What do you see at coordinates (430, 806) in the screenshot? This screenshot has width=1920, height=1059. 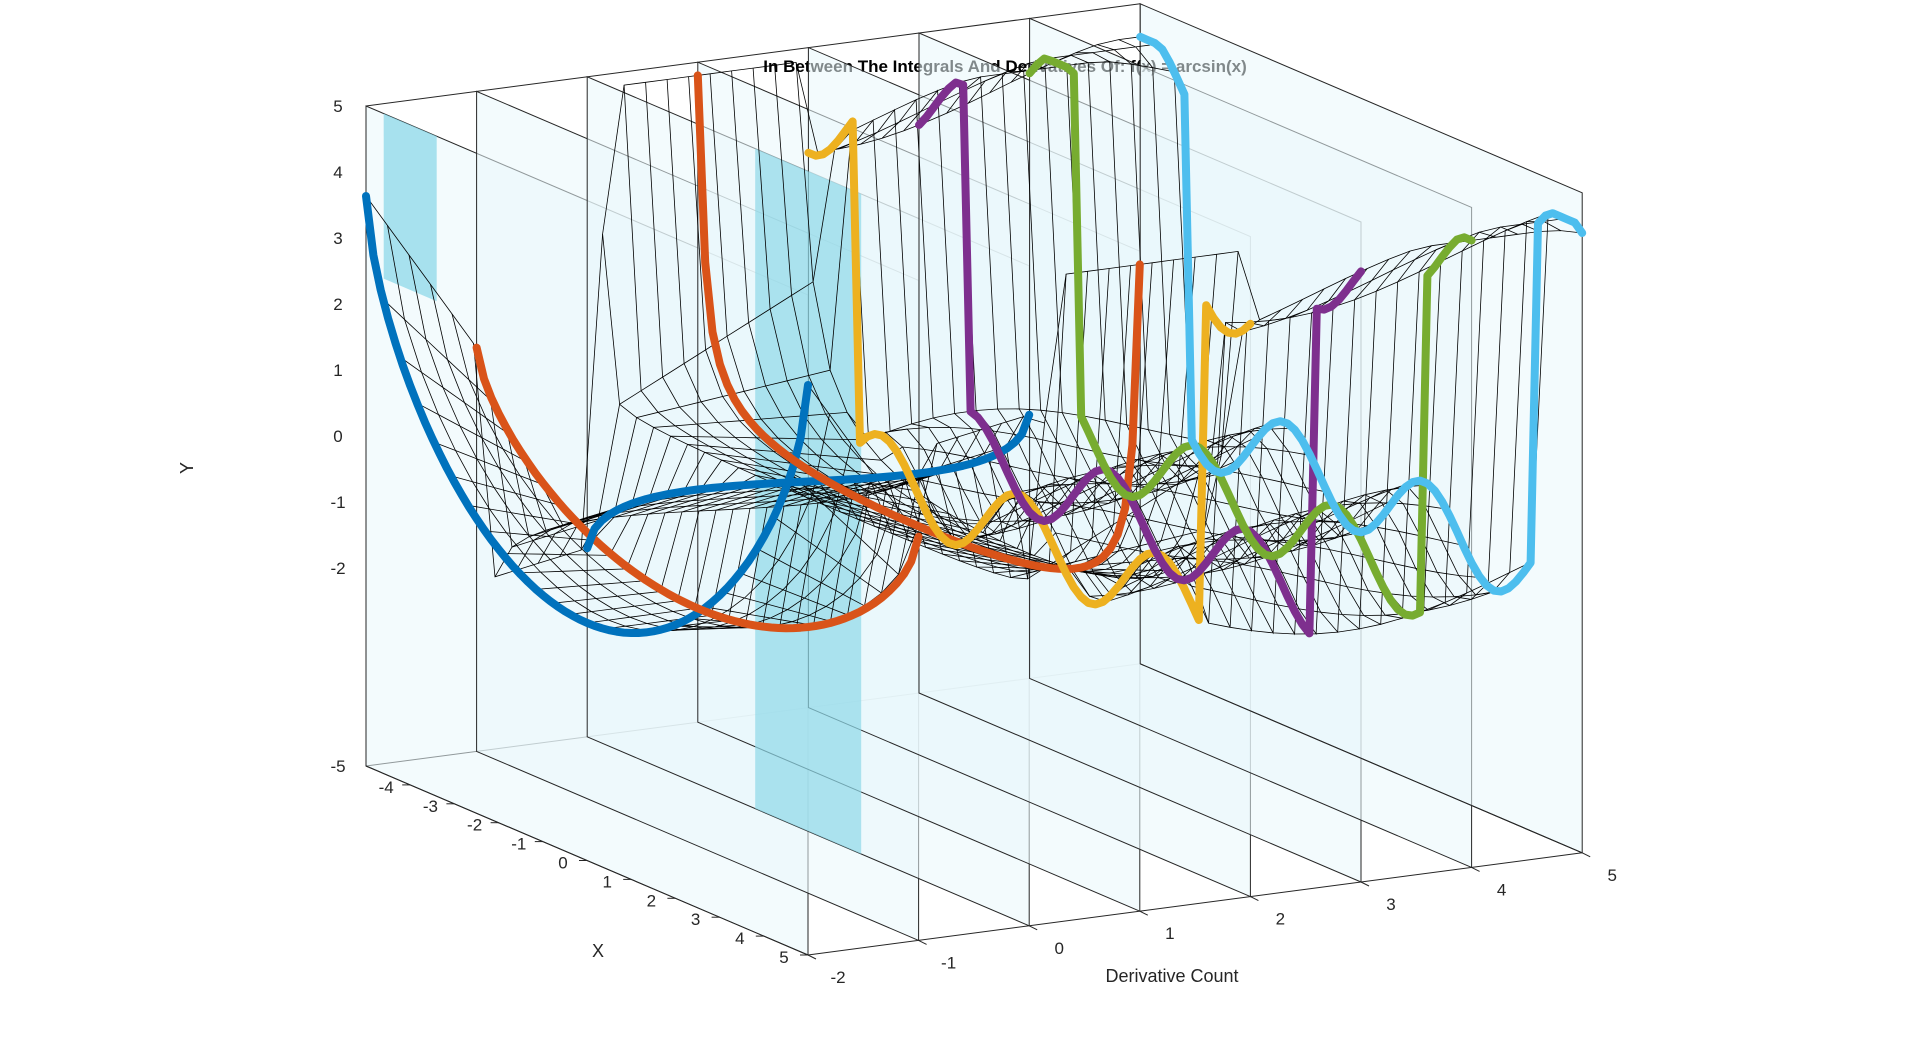 I see `x-tick-label: -3` at bounding box center [430, 806].